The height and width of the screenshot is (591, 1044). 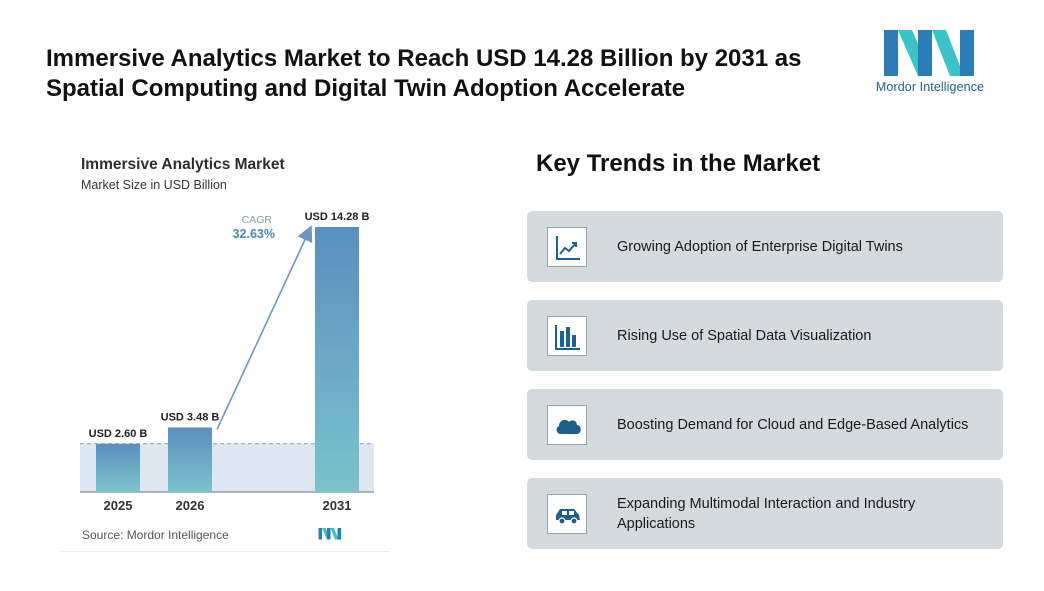 I want to click on cagr-arrow, so click(x=264, y=327).